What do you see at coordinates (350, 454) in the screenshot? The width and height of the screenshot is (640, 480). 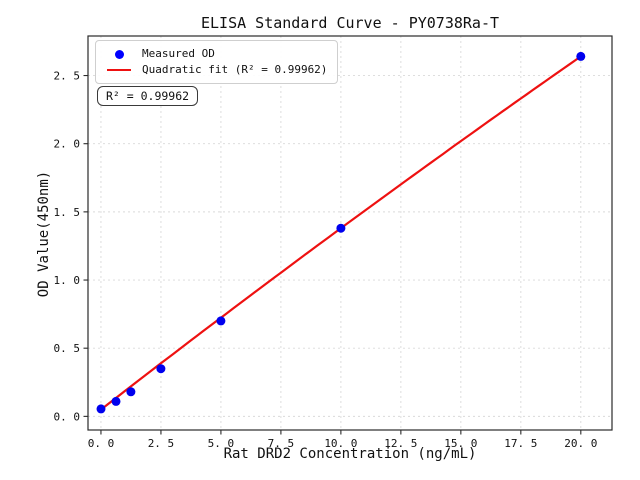 I see `x-axis-label: Rat DRD2 Concentration (ng/mL)` at bounding box center [350, 454].